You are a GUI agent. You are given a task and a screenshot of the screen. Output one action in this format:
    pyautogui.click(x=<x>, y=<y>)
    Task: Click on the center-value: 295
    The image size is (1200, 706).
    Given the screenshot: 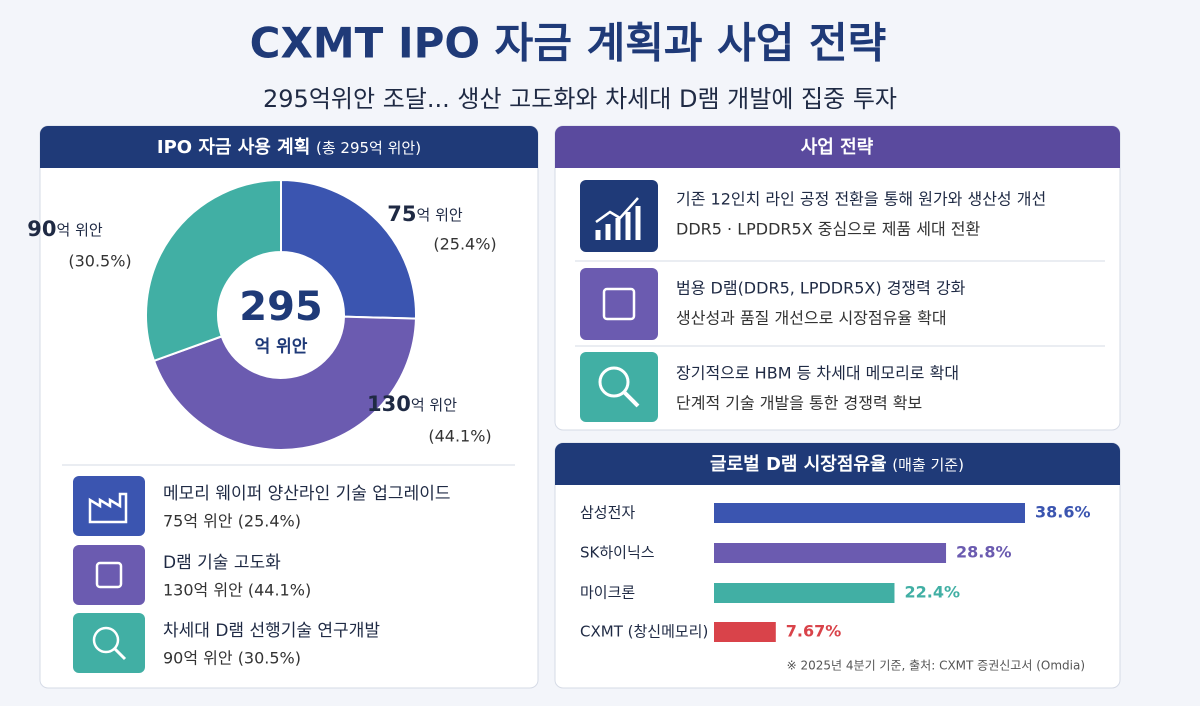 What is the action you would take?
    pyautogui.click(x=281, y=307)
    